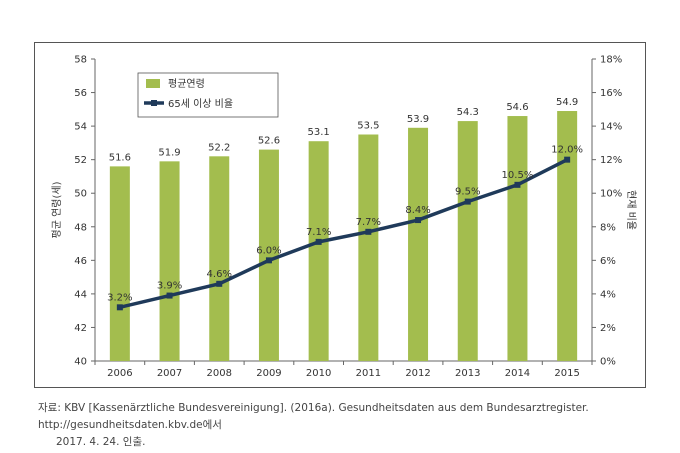 This screenshot has width=680, height=453. I want to click on line-value-label: 6.0%, so click(268, 250).